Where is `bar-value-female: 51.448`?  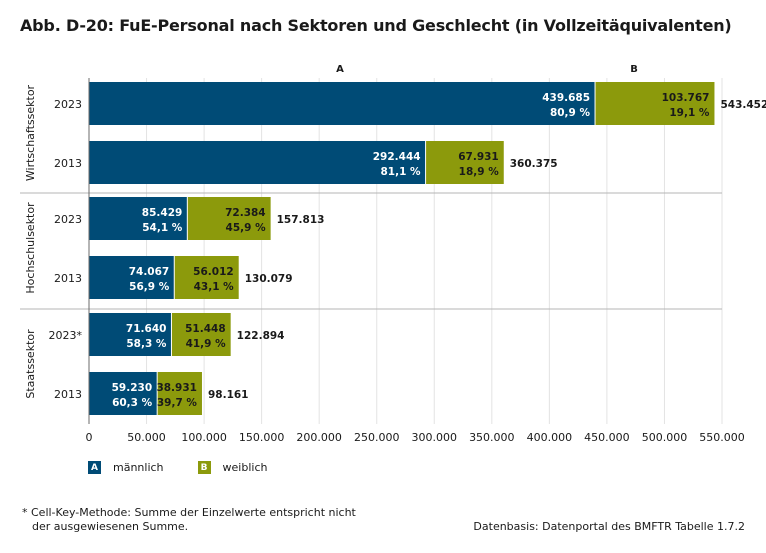
bar-value-female: 51.448 is located at coordinates (205, 329).